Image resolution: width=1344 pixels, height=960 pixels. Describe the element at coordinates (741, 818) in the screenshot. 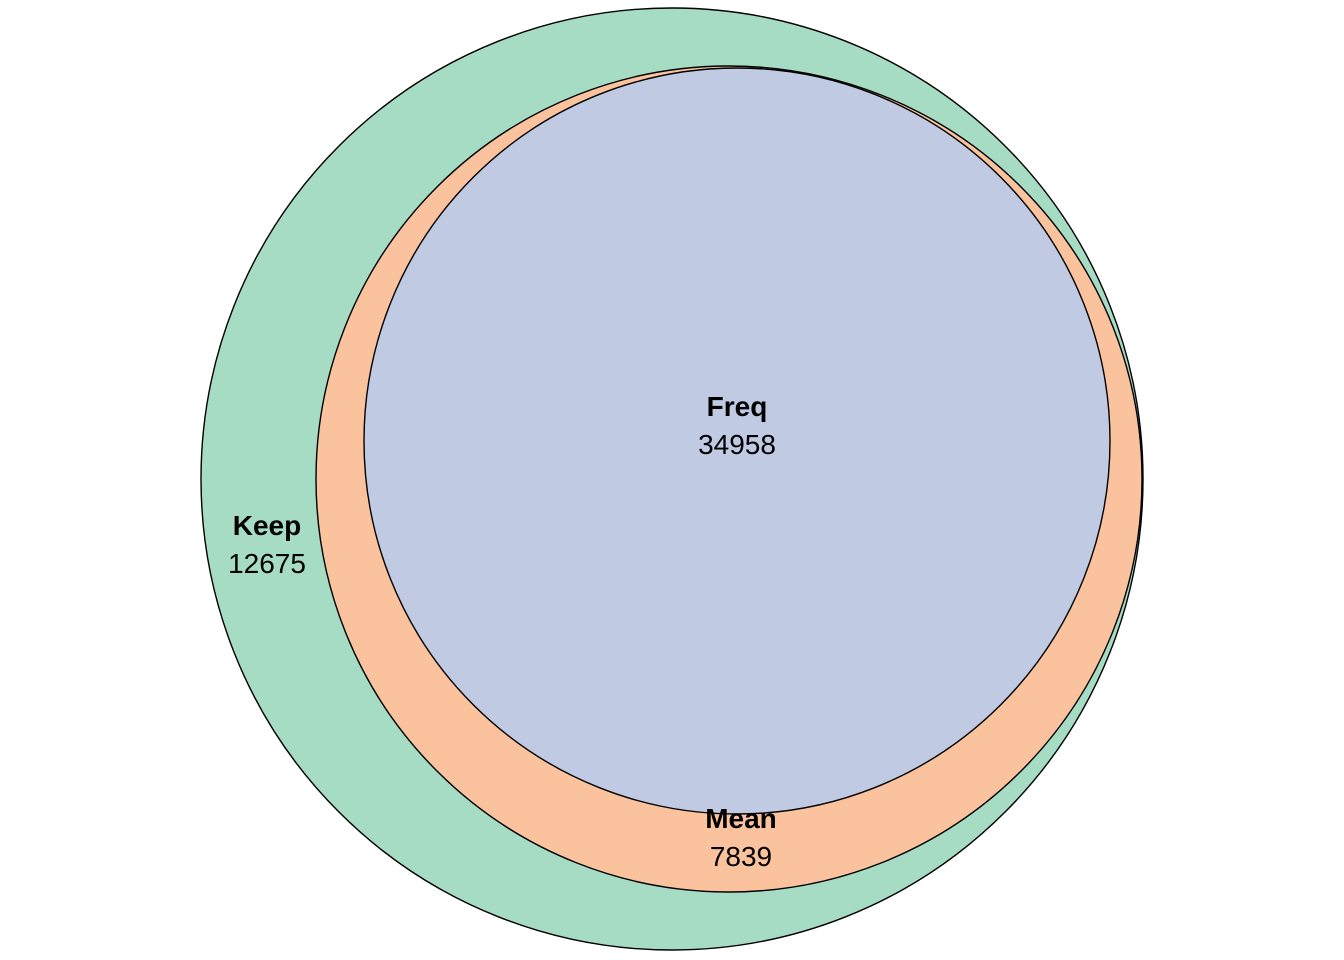

I see `set-mean-name: Mean` at that location.